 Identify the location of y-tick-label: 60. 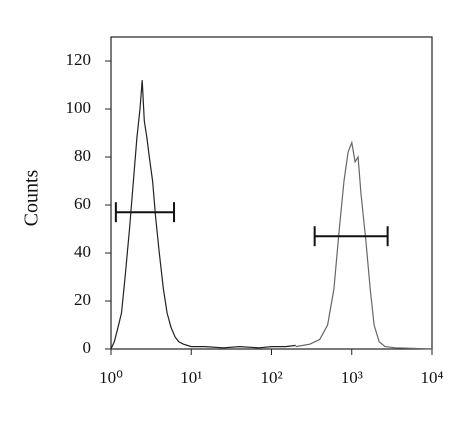
(82, 203).